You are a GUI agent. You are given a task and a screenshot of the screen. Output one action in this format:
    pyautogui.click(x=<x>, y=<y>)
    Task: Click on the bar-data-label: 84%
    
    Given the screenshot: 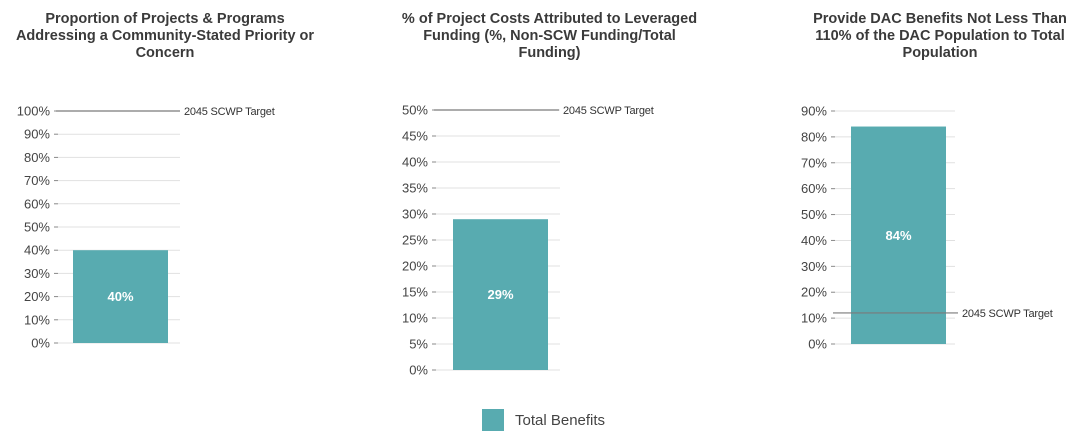 What is the action you would take?
    pyautogui.click(x=898, y=235)
    